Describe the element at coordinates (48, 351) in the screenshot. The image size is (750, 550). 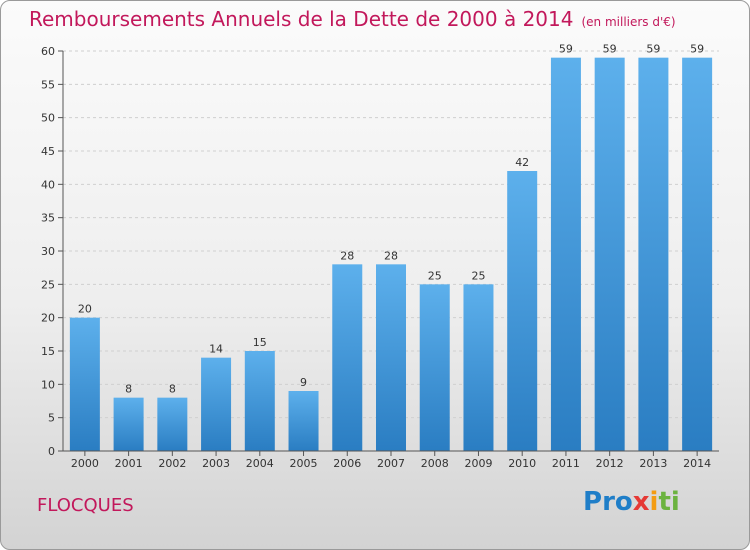
I see `y-tick-label: 15` at that location.